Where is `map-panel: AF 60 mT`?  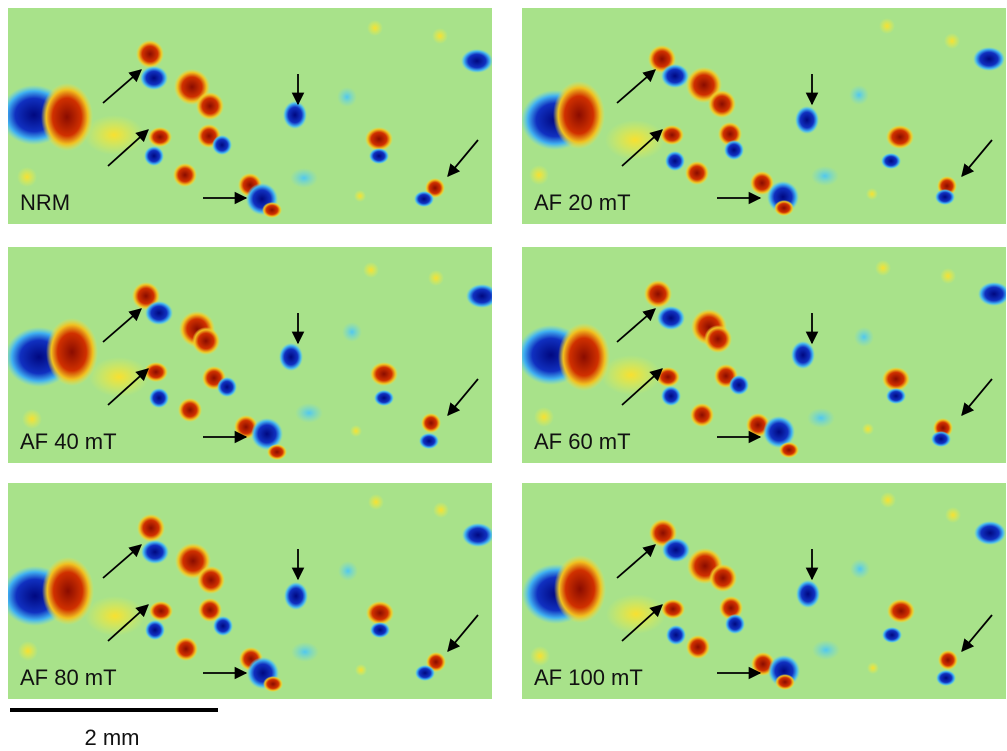
map-panel: AF 60 mT is located at coordinates (764, 355).